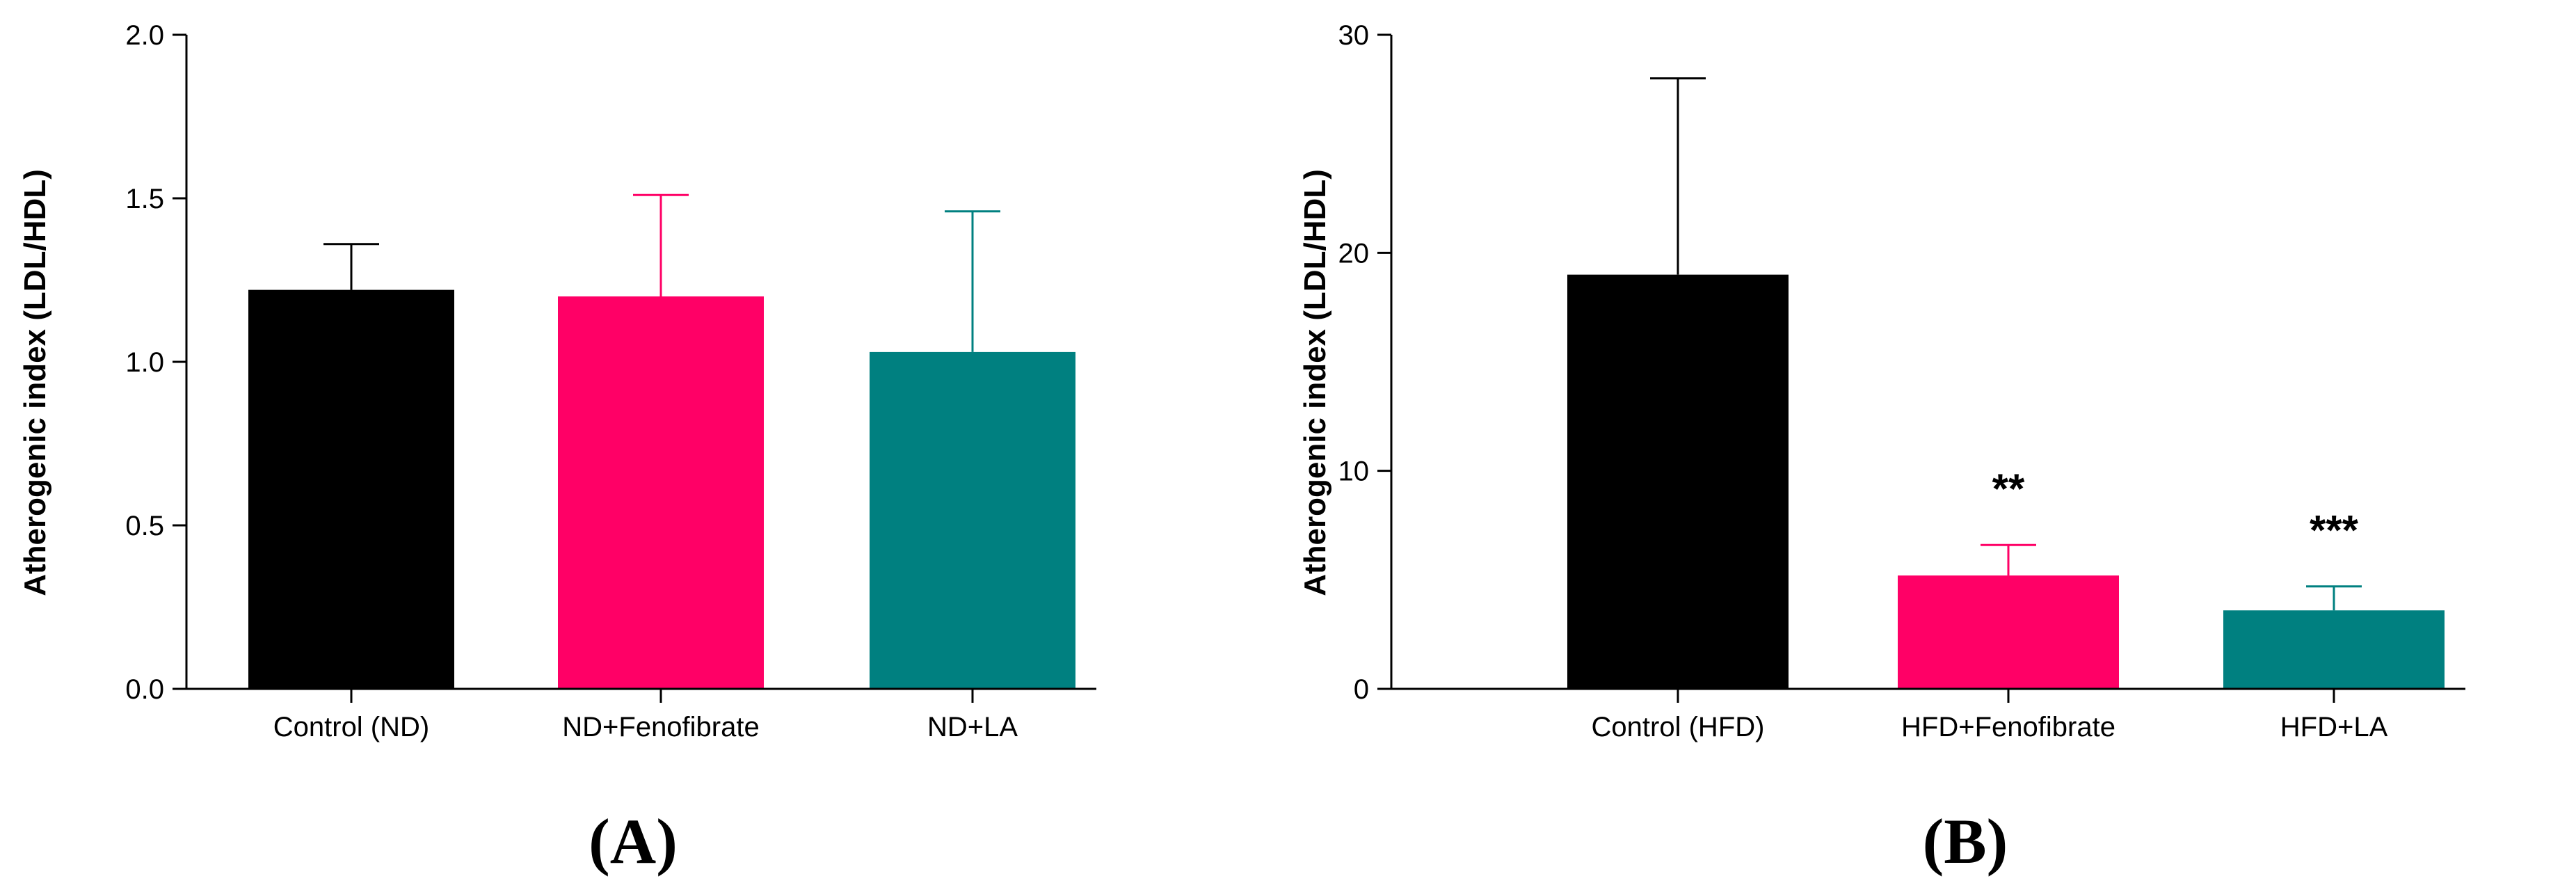 This screenshot has height=883, width=2576. I want to click on y-tick-label: 0.0, so click(144, 689).